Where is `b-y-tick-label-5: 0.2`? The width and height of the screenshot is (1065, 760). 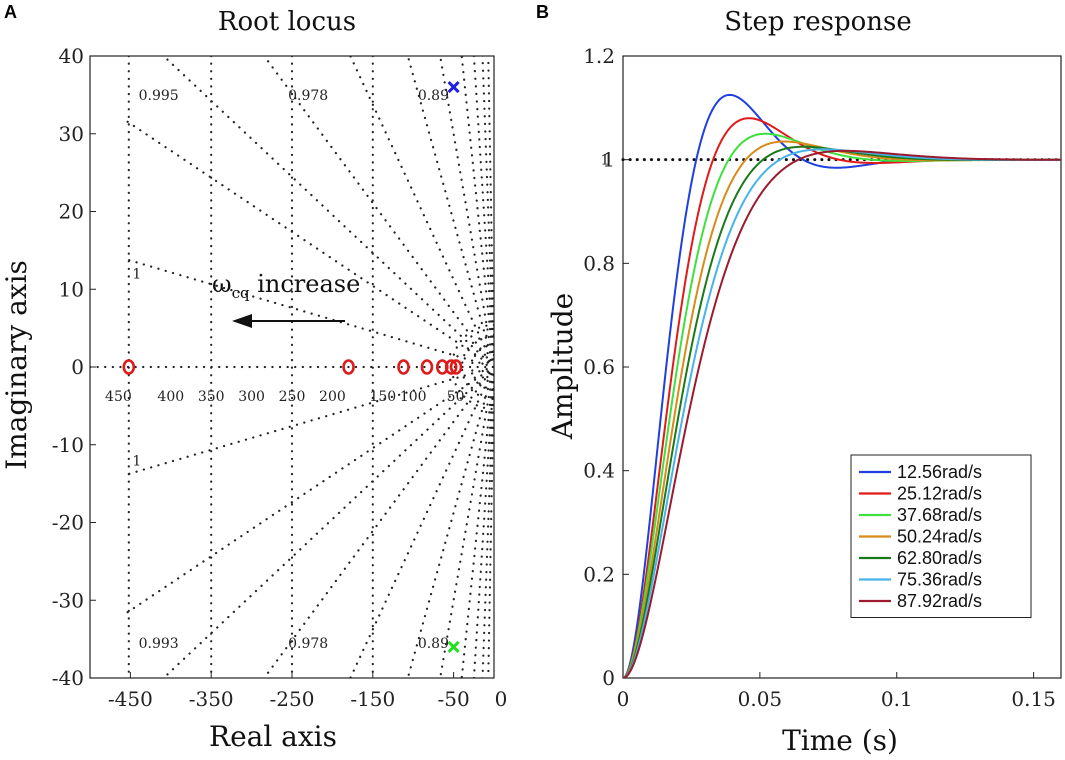 b-y-tick-label-5: 0.2 is located at coordinates (599, 574).